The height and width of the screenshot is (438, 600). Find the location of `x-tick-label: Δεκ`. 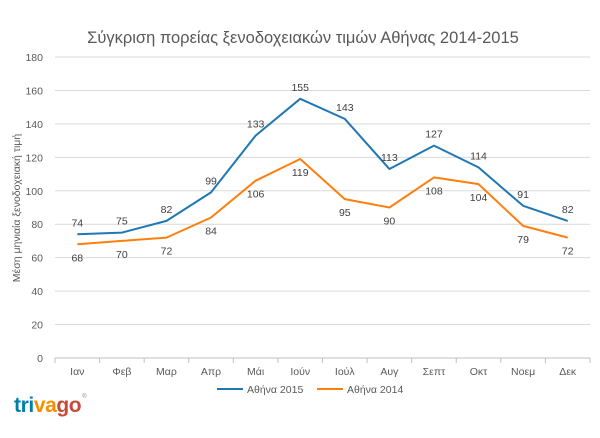

x-tick-label: Δεκ is located at coordinates (568, 372).